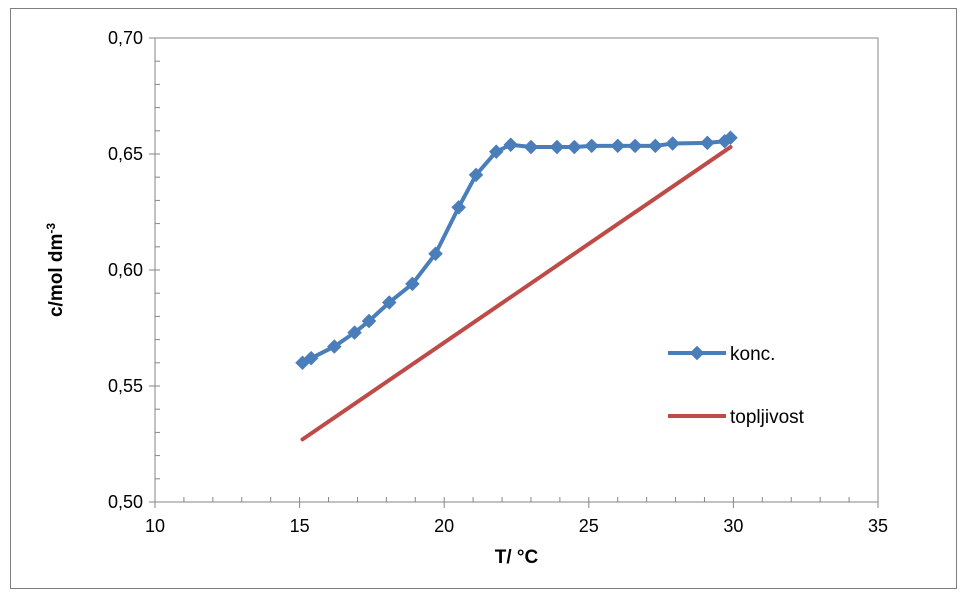 The width and height of the screenshot is (961, 592). I want to click on y-axis-title-superscript: -3, so click(51, 228).